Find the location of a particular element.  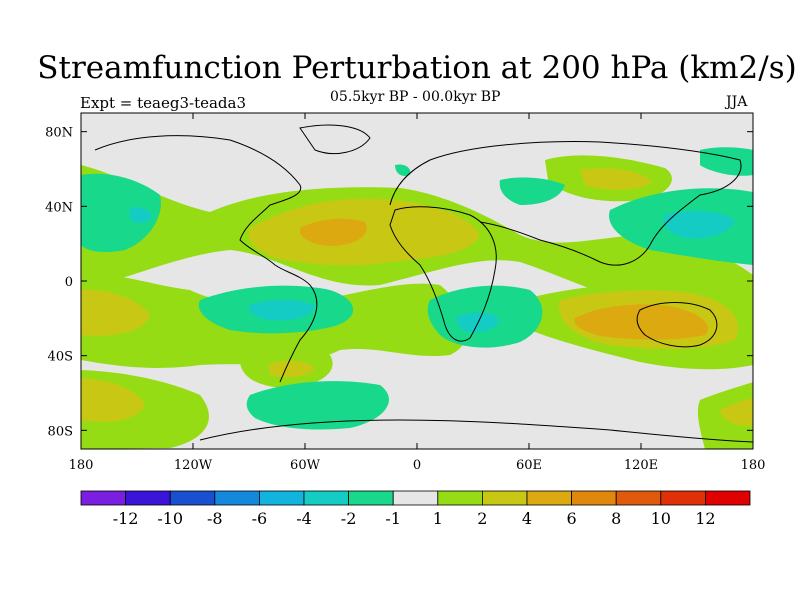

experiment-label: Expt = teaeg3-teada3 is located at coordinates (163, 103).